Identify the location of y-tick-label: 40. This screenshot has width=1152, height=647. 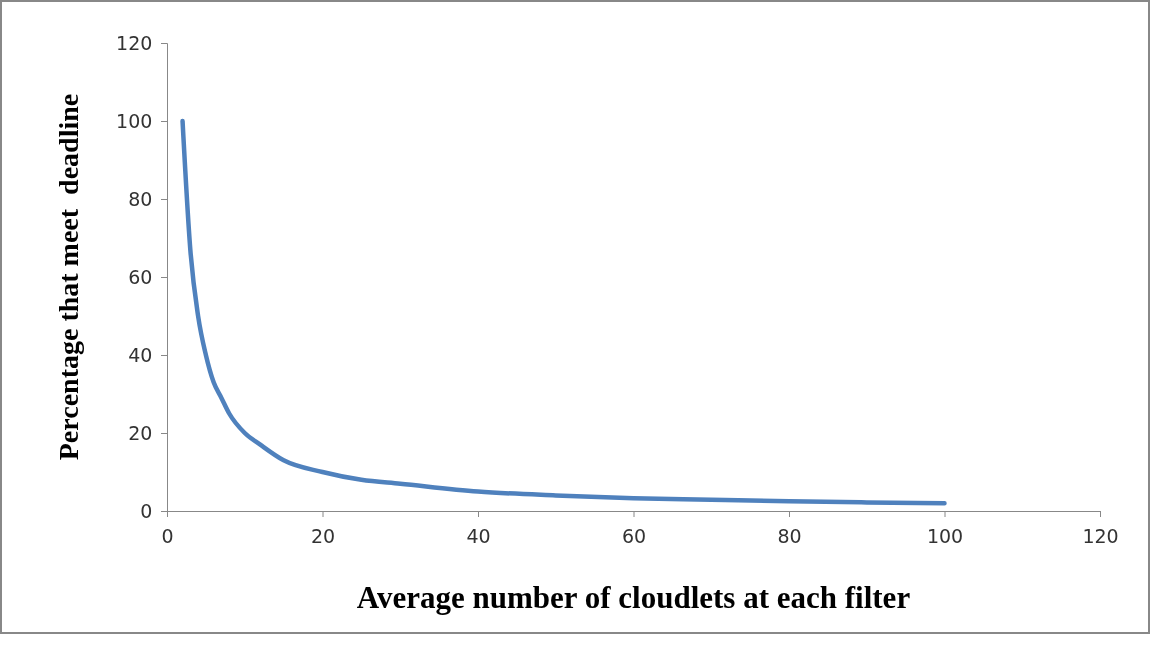
(140, 354).